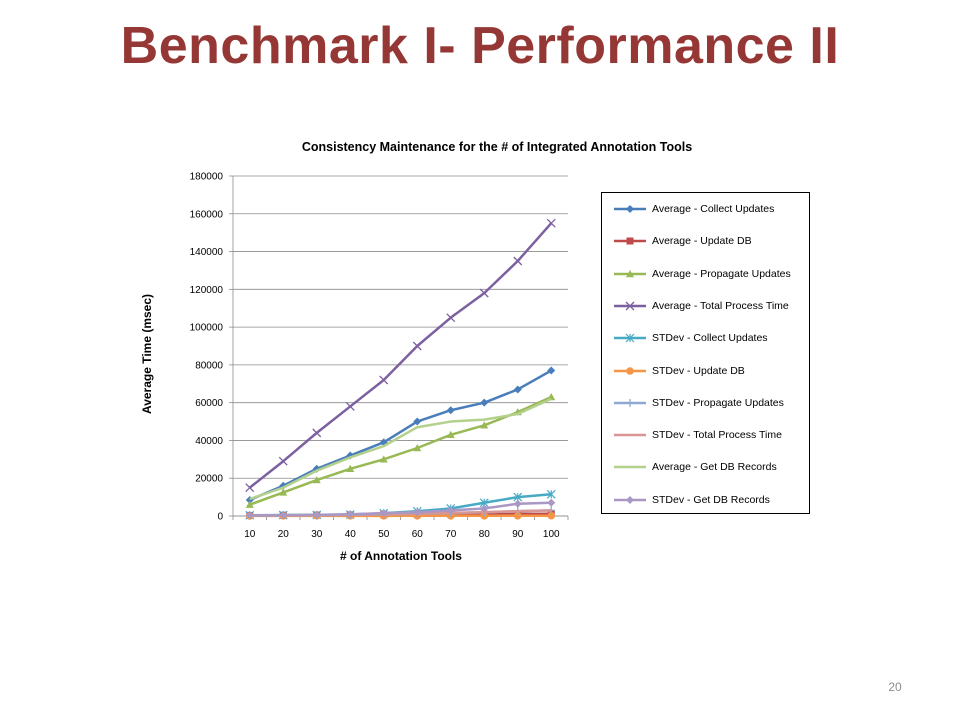  What do you see at coordinates (717, 435) in the screenshot?
I see `legend-label: STDev - Total Process Time` at bounding box center [717, 435].